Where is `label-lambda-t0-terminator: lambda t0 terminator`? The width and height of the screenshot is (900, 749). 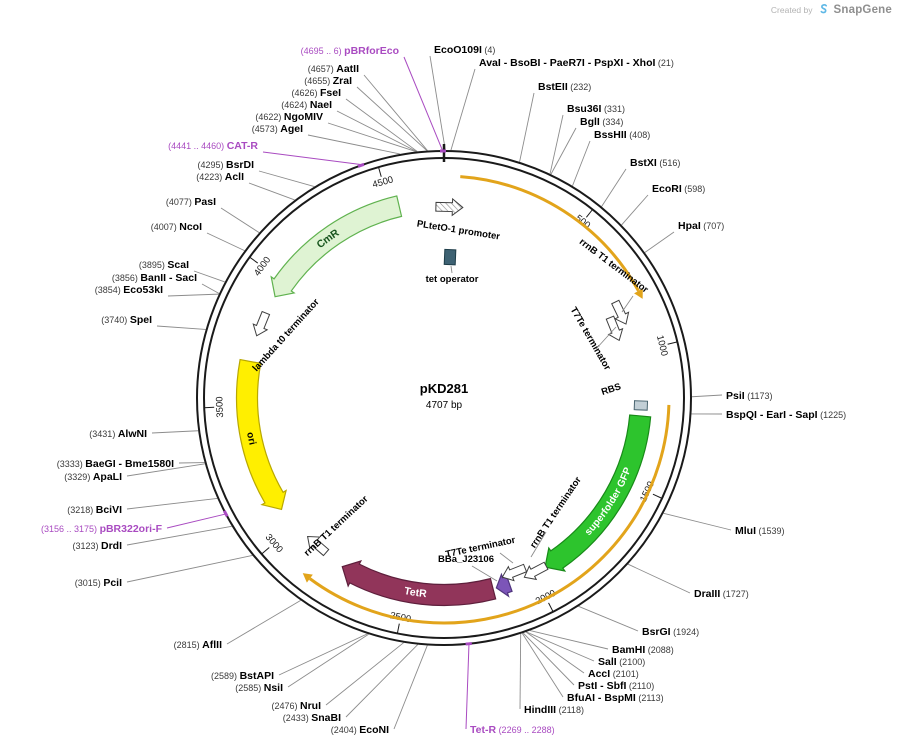 label-lambda-t0-terminator: lambda t0 terminator is located at coordinates (286, 335).